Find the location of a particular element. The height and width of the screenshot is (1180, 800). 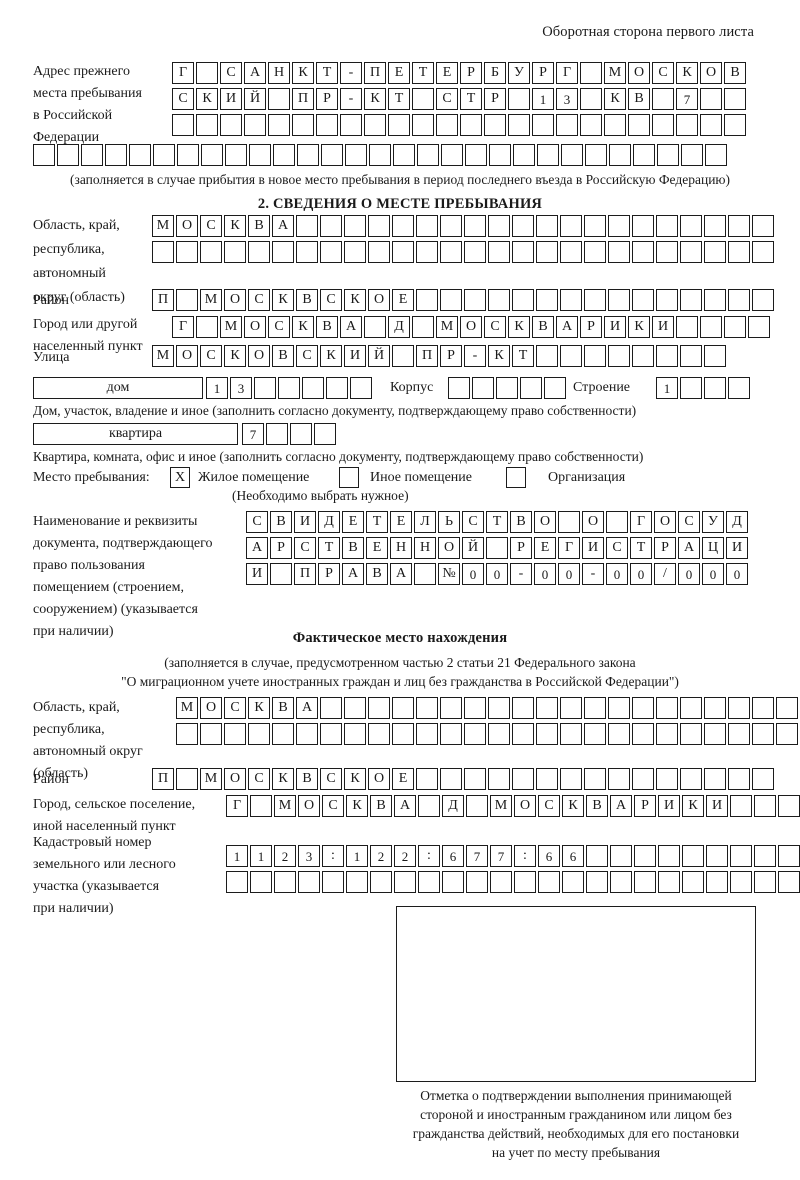

actual-district-cell-11: Е is located at coordinates (403, 779).